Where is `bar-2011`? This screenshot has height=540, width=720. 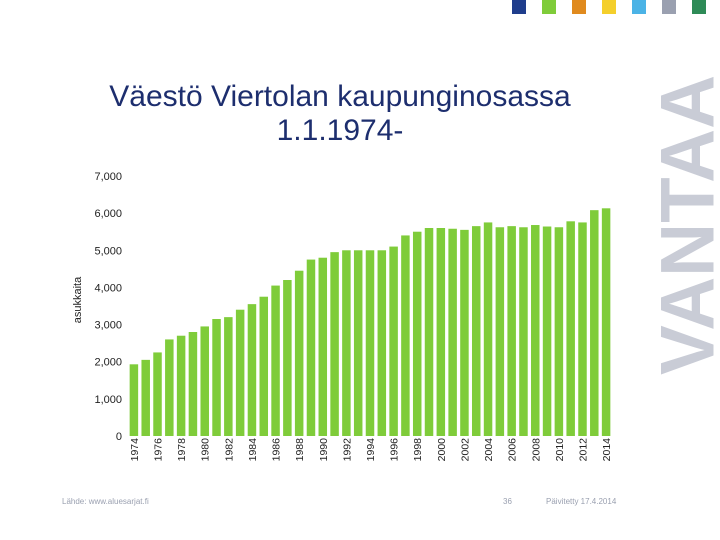
bar-2011 is located at coordinates (570, 328).